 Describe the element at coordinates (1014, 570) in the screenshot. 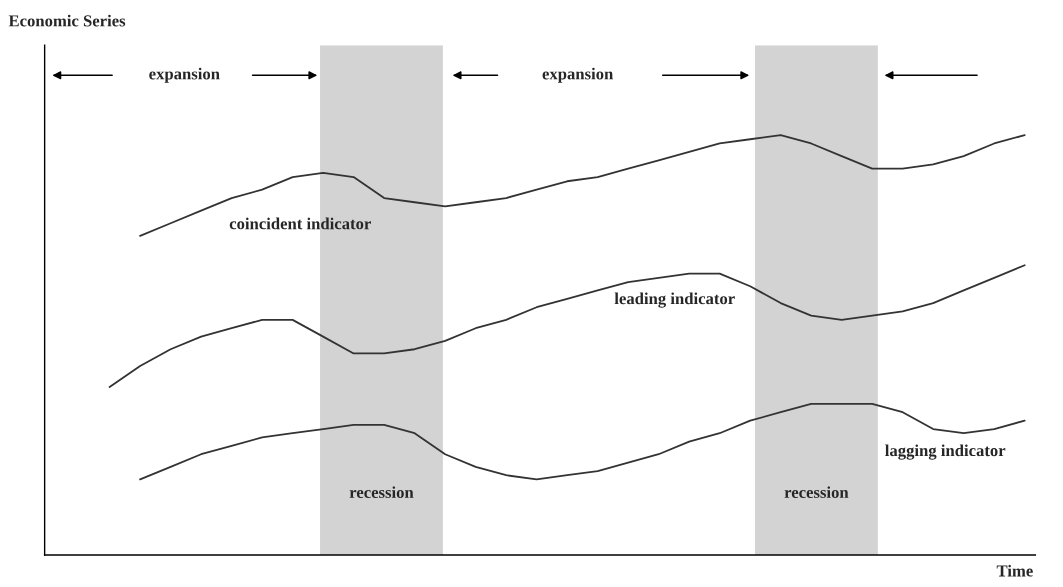

I see `x-axis-title: Time` at that location.